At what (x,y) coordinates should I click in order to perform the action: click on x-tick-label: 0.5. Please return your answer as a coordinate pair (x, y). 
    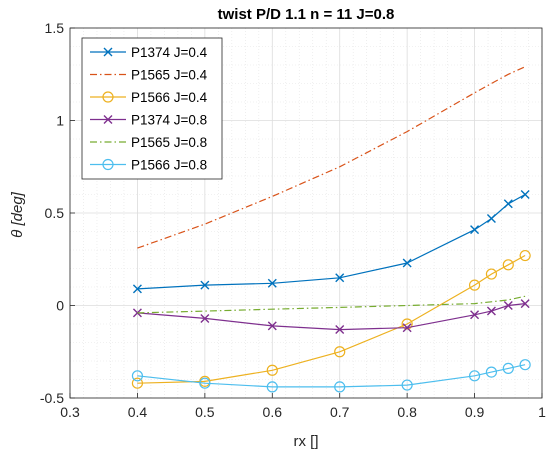
    Looking at the image, I should click on (205, 412).